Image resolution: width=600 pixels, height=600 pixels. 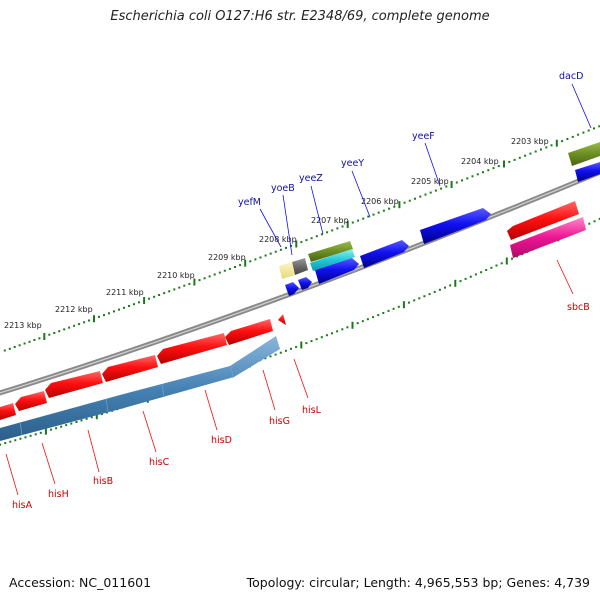 What do you see at coordinates (330, 220) in the screenshot?
I see `tick-label-2207: 2207 kbp` at bounding box center [330, 220].